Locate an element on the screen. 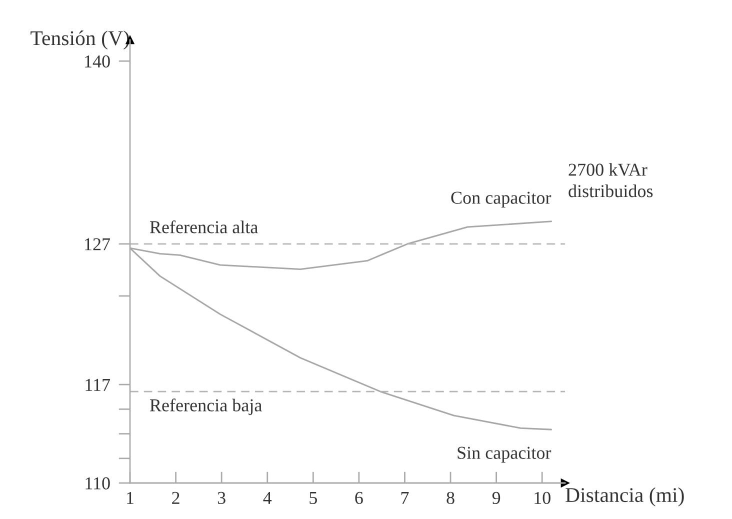  x-tick-label: 1 is located at coordinates (130, 498).